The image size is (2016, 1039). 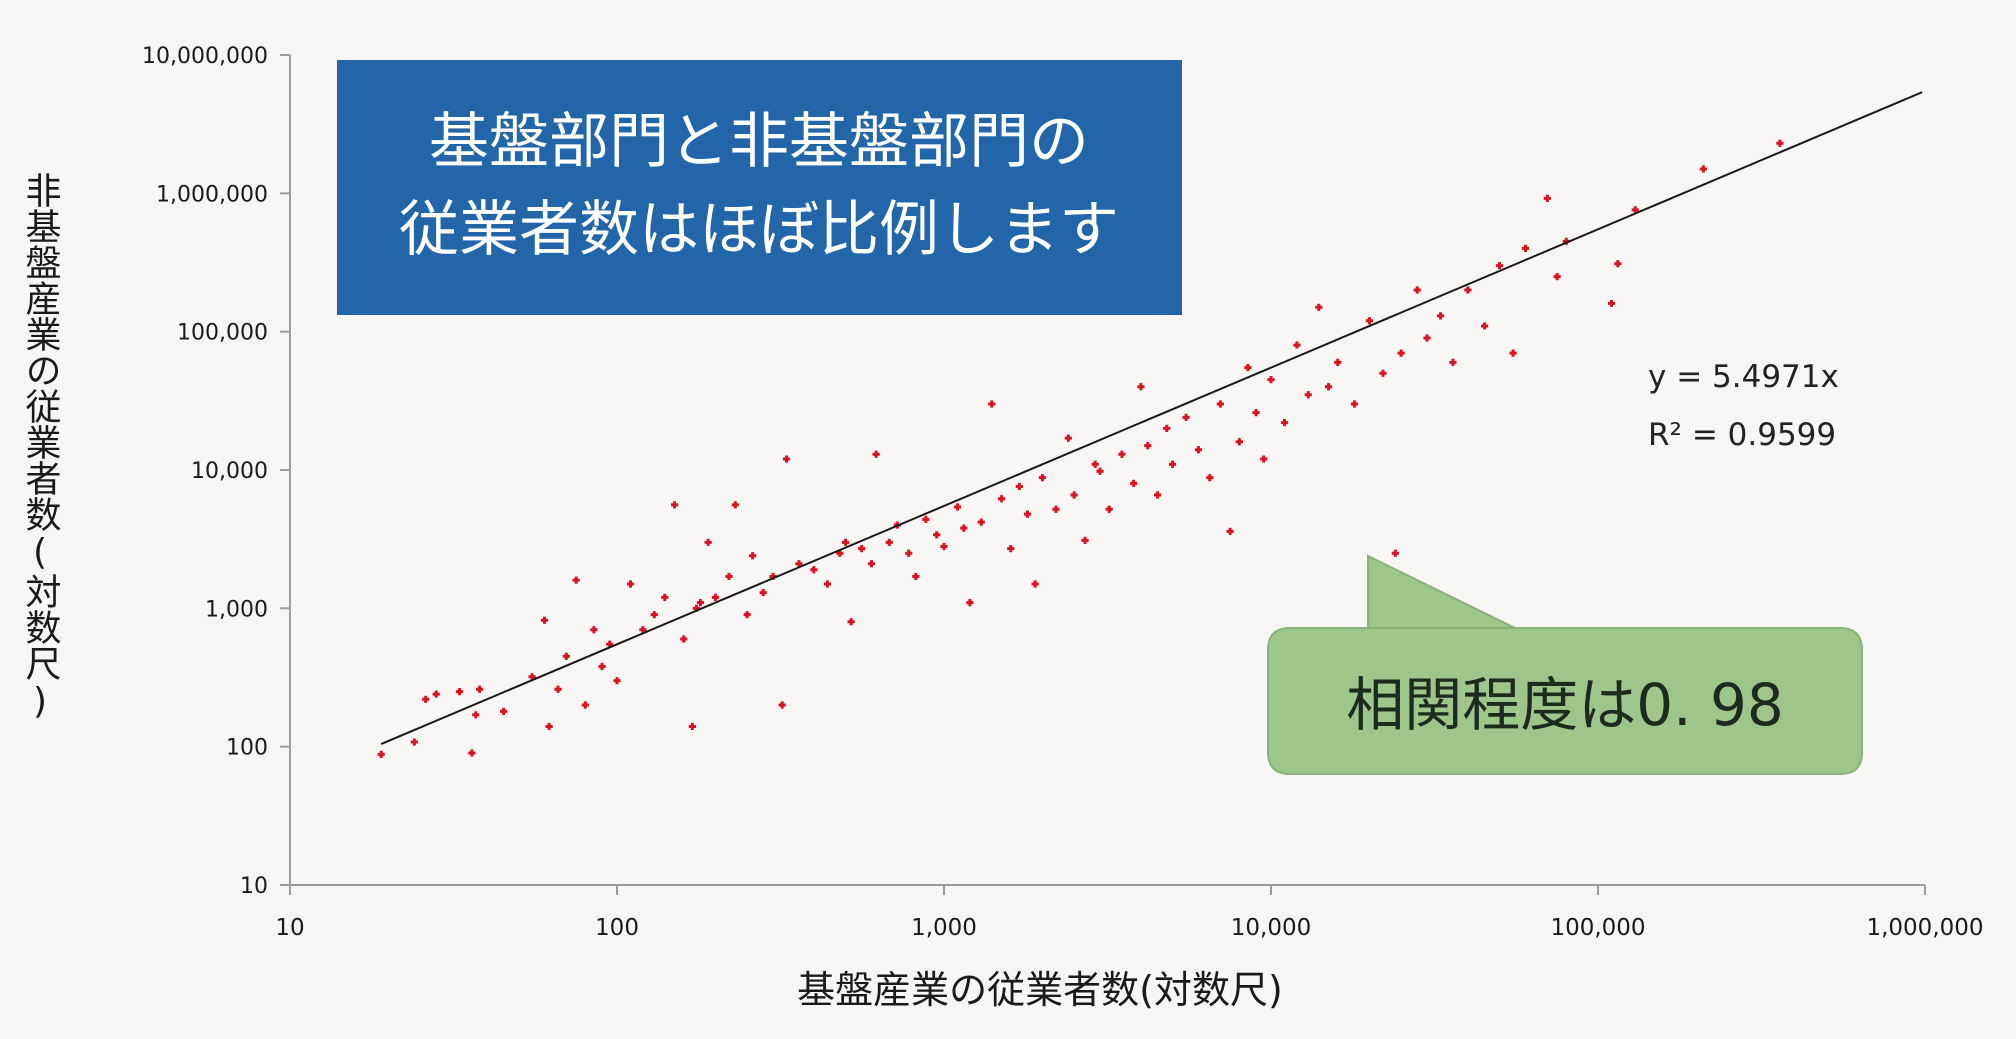 What do you see at coordinates (759, 187) in the screenshot?
I see `blue-callout-box` at bounding box center [759, 187].